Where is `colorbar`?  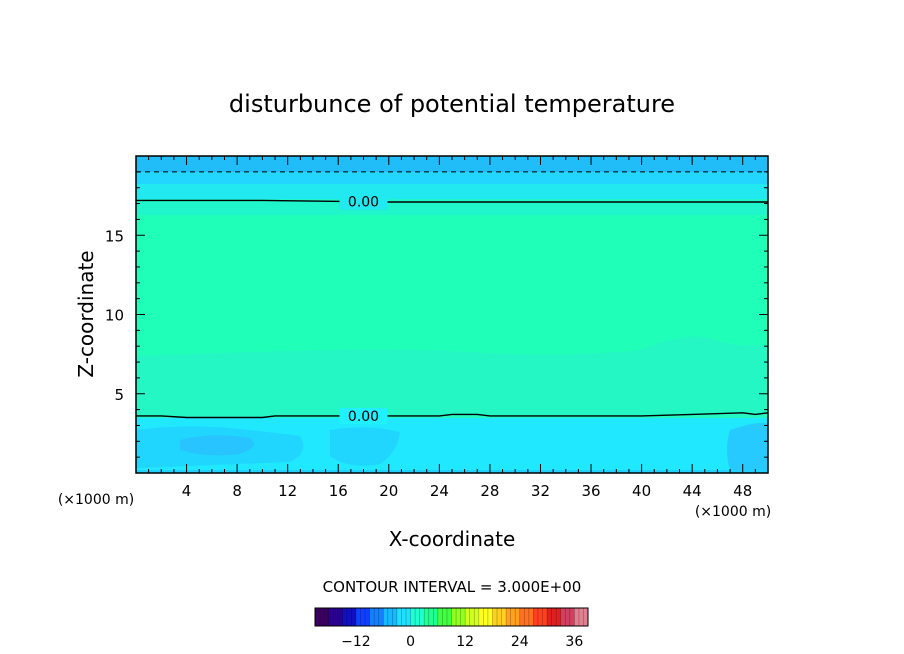 colorbar is located at coordinates (451, 617).